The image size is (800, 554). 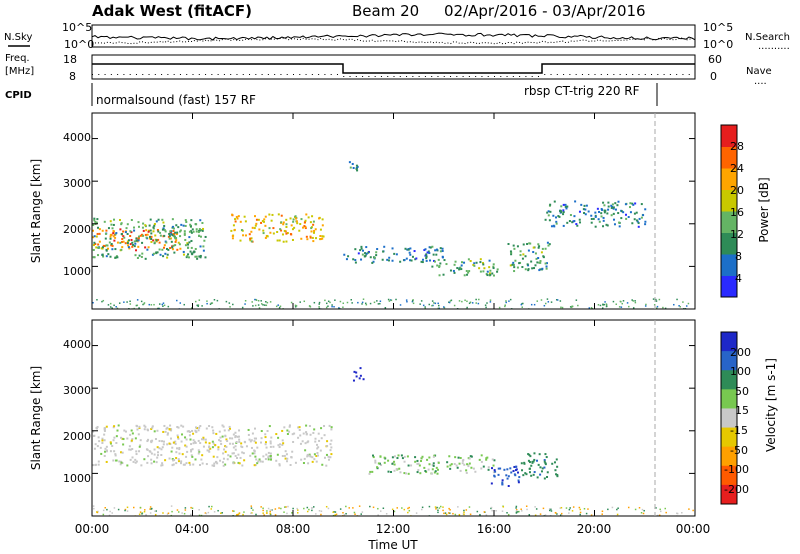 I want to click on xtick-1600: 16:00, so click(x=494, y=529).